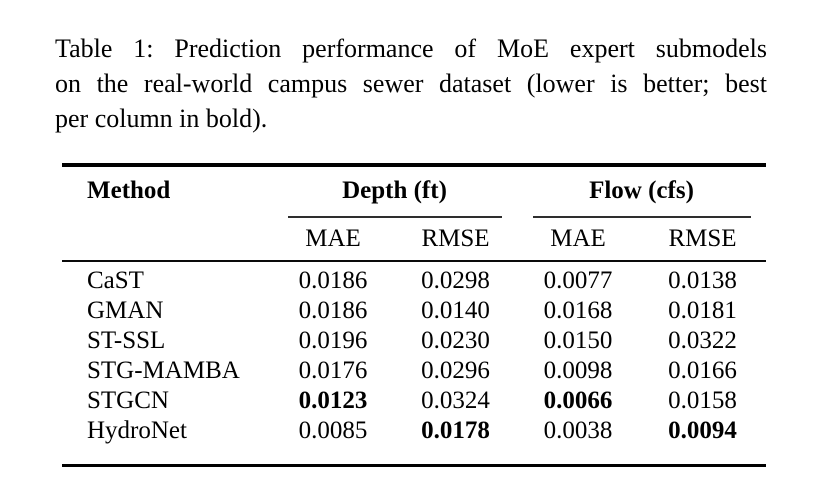 The height and width of the screenshot is (498, 828). What do you see at coordinates (333, 238) in the screenshot?
I see `subheader-depth-mae: MAE` at bounding box center [333, 238].